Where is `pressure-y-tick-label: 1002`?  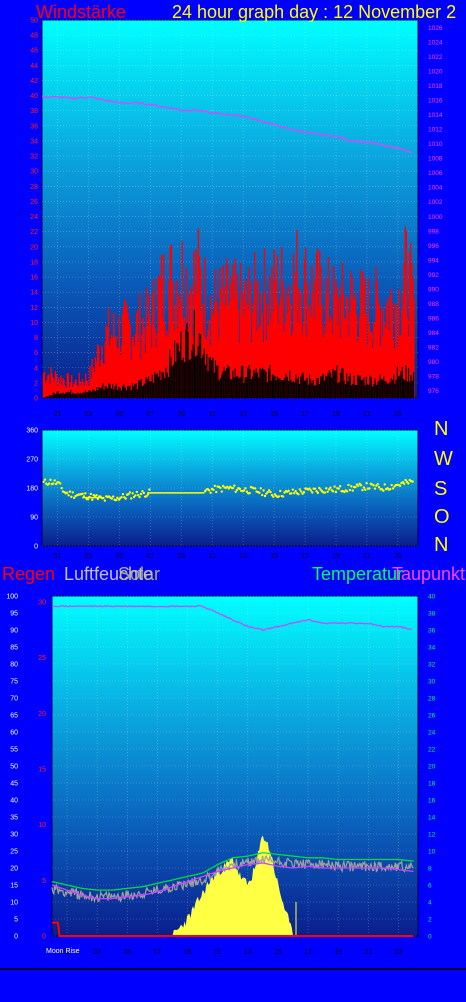 pressure-y-tick-label: 1002 is located at coordinates (435, 202).